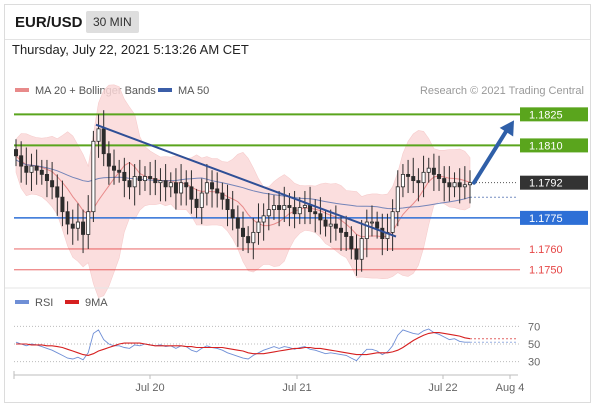  I want to click on level-tag-1.1775, so click(554, 217).